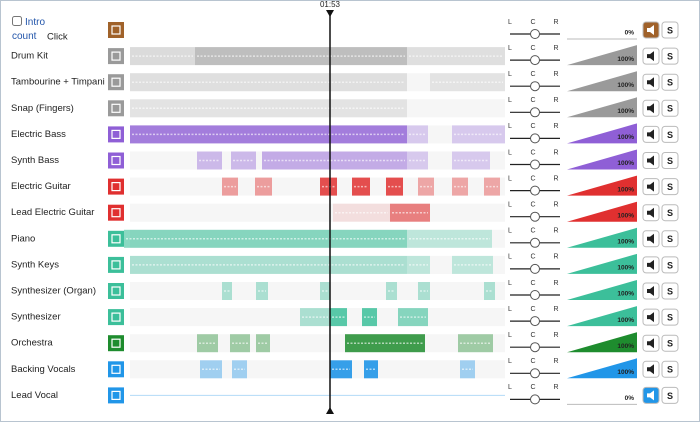  Describe the element at coordinates (330, 410) in the screenshot. I see `playhead-bottom` at that location.